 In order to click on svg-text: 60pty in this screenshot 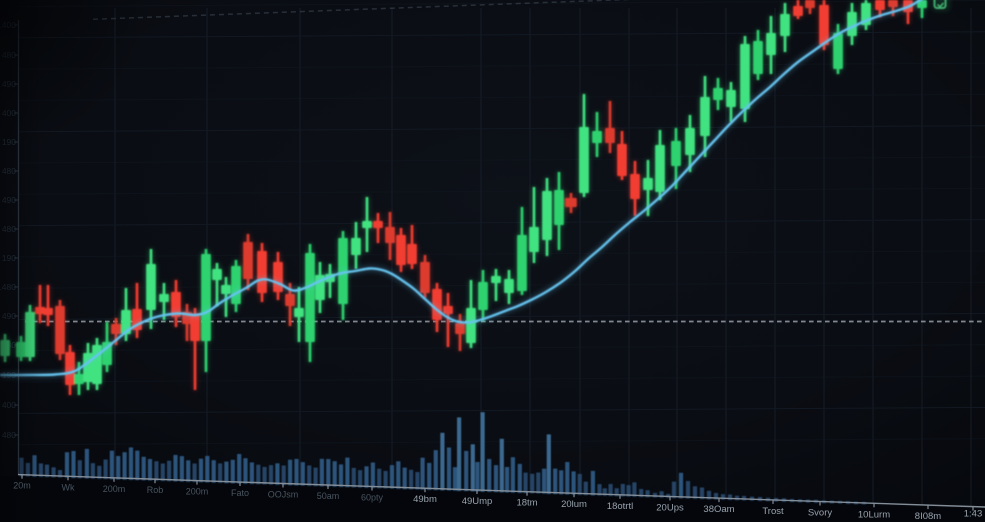, I will do `click(372, 498)`.